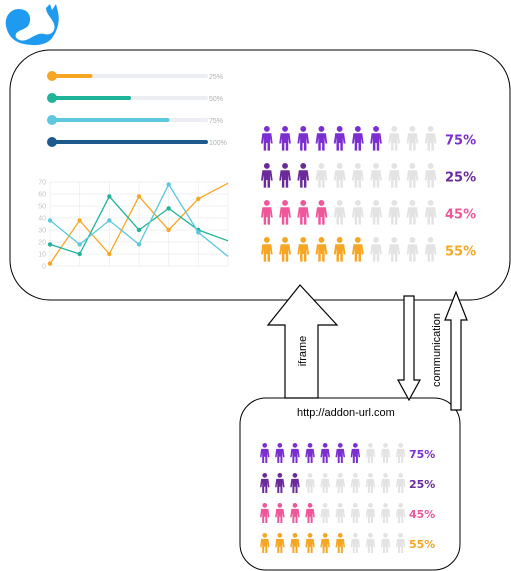  Describe the element at coordinates (303, 351) in the screenshot. I see `iframe-label: iframe` at that location.